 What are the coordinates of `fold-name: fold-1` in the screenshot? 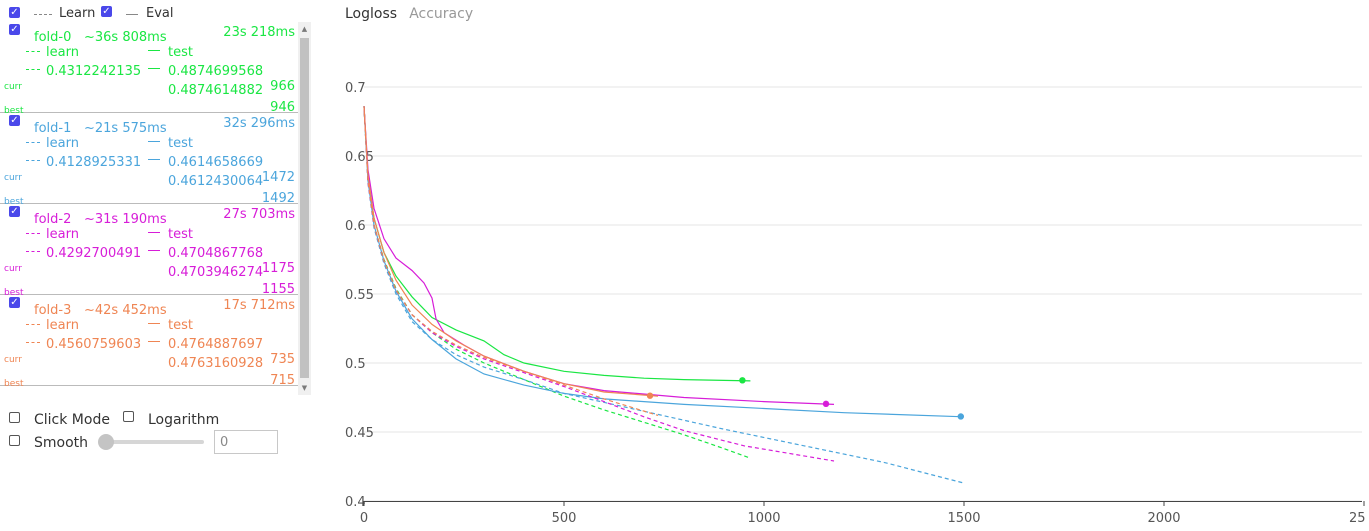 It's located at (53, 128).